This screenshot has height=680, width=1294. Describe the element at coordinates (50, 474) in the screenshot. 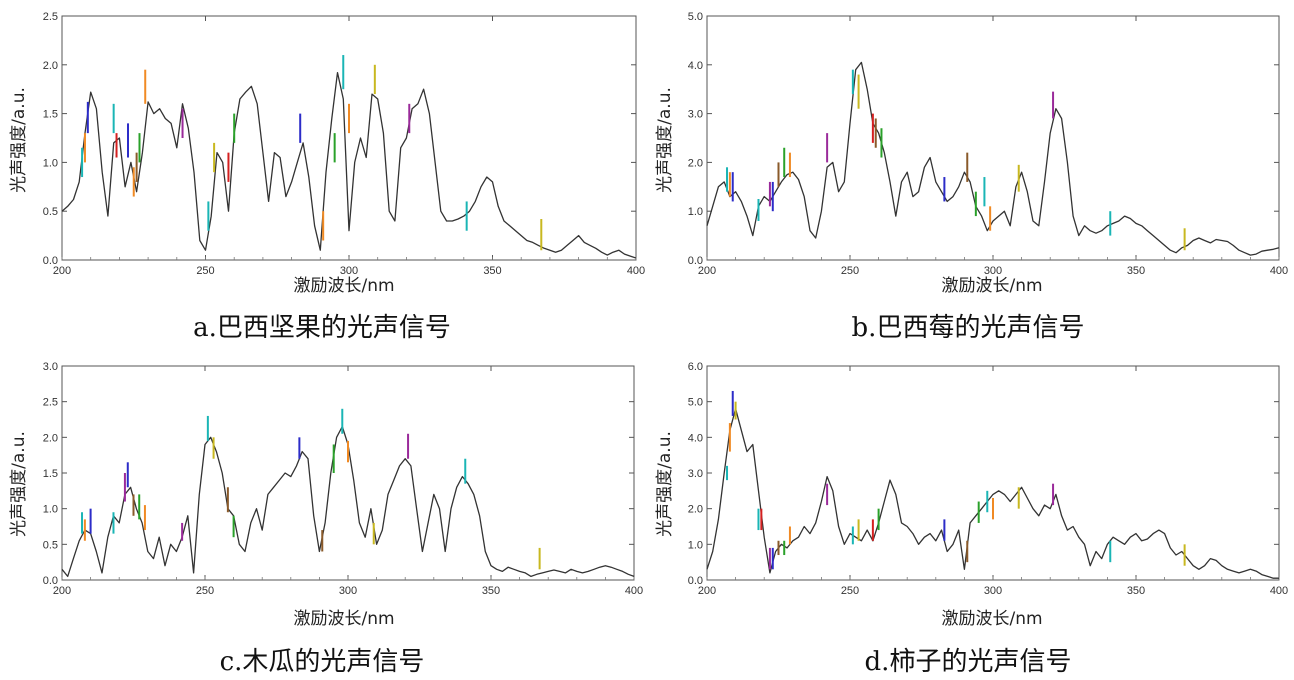

I see `y-tick-label-c: 1.5` at that location.